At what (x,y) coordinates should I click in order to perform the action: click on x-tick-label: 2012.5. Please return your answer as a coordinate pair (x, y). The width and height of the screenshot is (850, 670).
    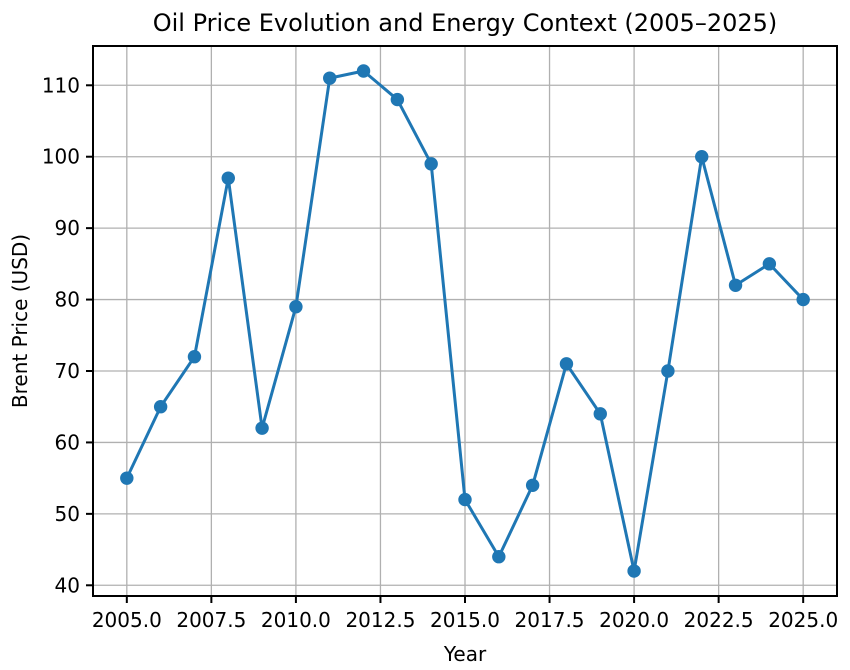
    Looking at the image, I should click on (380, 620).